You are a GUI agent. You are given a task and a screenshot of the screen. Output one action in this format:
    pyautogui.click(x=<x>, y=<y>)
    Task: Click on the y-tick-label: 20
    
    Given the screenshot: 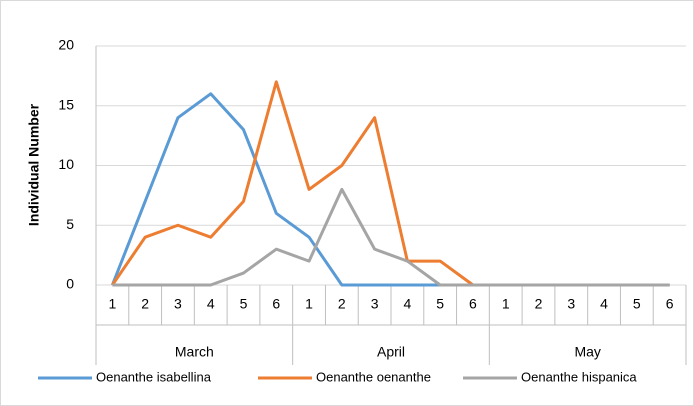 What is the action you would take?
    pyautogui.click(x=66, y=45)
    